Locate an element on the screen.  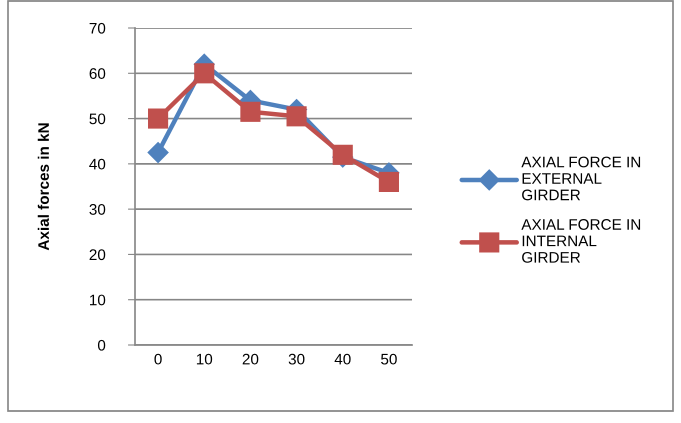
x-tick-label: 50 is located at coordinates (389, 359).